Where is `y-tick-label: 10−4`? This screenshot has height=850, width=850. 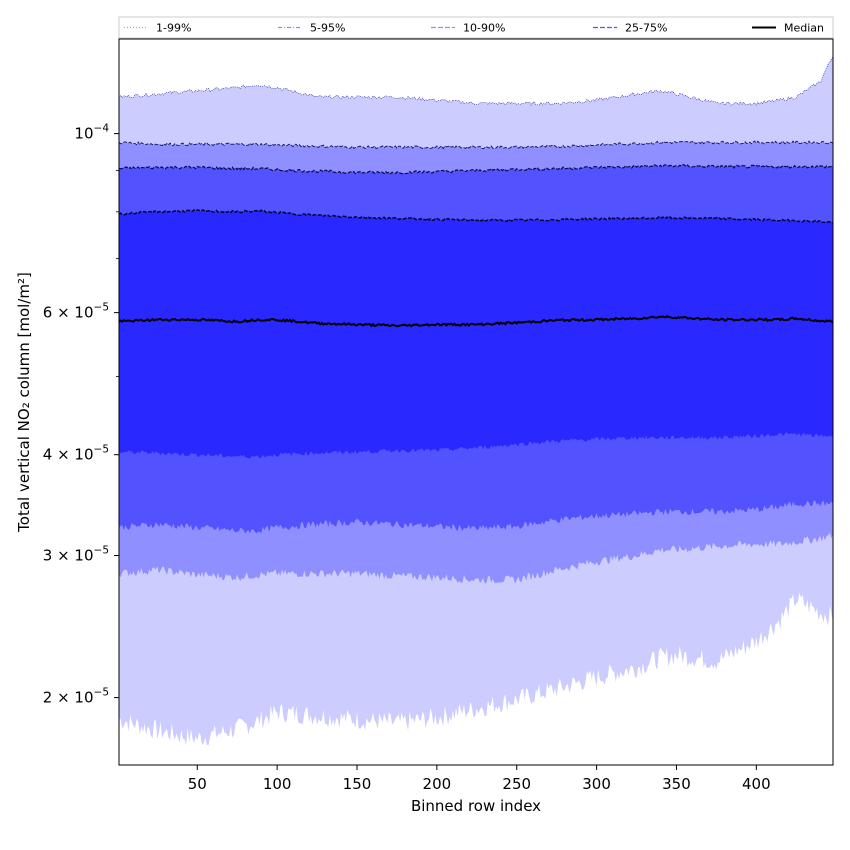
y-tick-label: 10−4 is located at coordinates (91, 133).